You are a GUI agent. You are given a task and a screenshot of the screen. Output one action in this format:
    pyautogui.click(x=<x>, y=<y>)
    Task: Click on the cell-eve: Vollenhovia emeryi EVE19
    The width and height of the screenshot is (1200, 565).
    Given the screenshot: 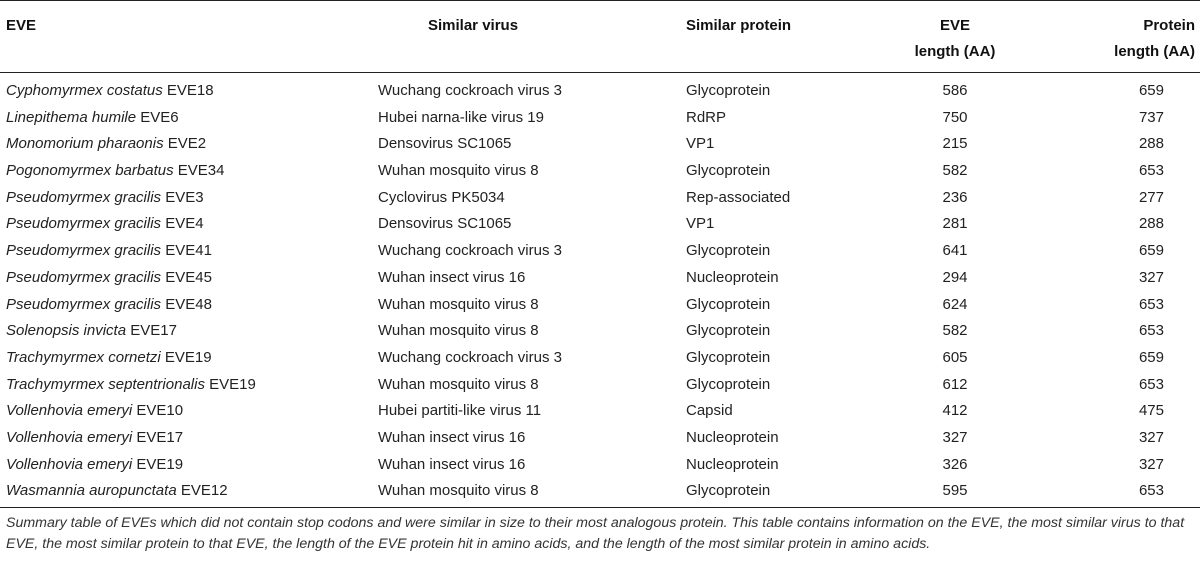 What is the action you would take?
    pyautogui.click(x=94, y=465)
    